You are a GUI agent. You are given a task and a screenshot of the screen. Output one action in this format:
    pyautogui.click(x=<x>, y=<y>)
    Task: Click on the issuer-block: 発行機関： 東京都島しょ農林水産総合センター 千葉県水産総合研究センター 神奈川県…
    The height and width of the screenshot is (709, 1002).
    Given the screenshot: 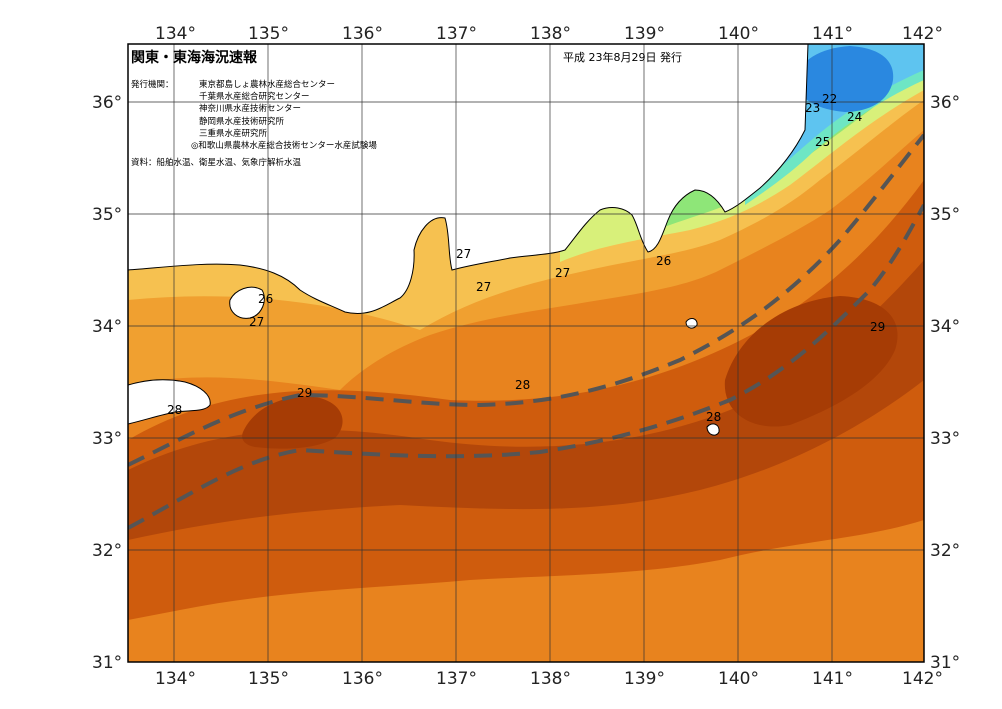 What is the action you would take?
    pyautogui.click(x=254, y=115)
    